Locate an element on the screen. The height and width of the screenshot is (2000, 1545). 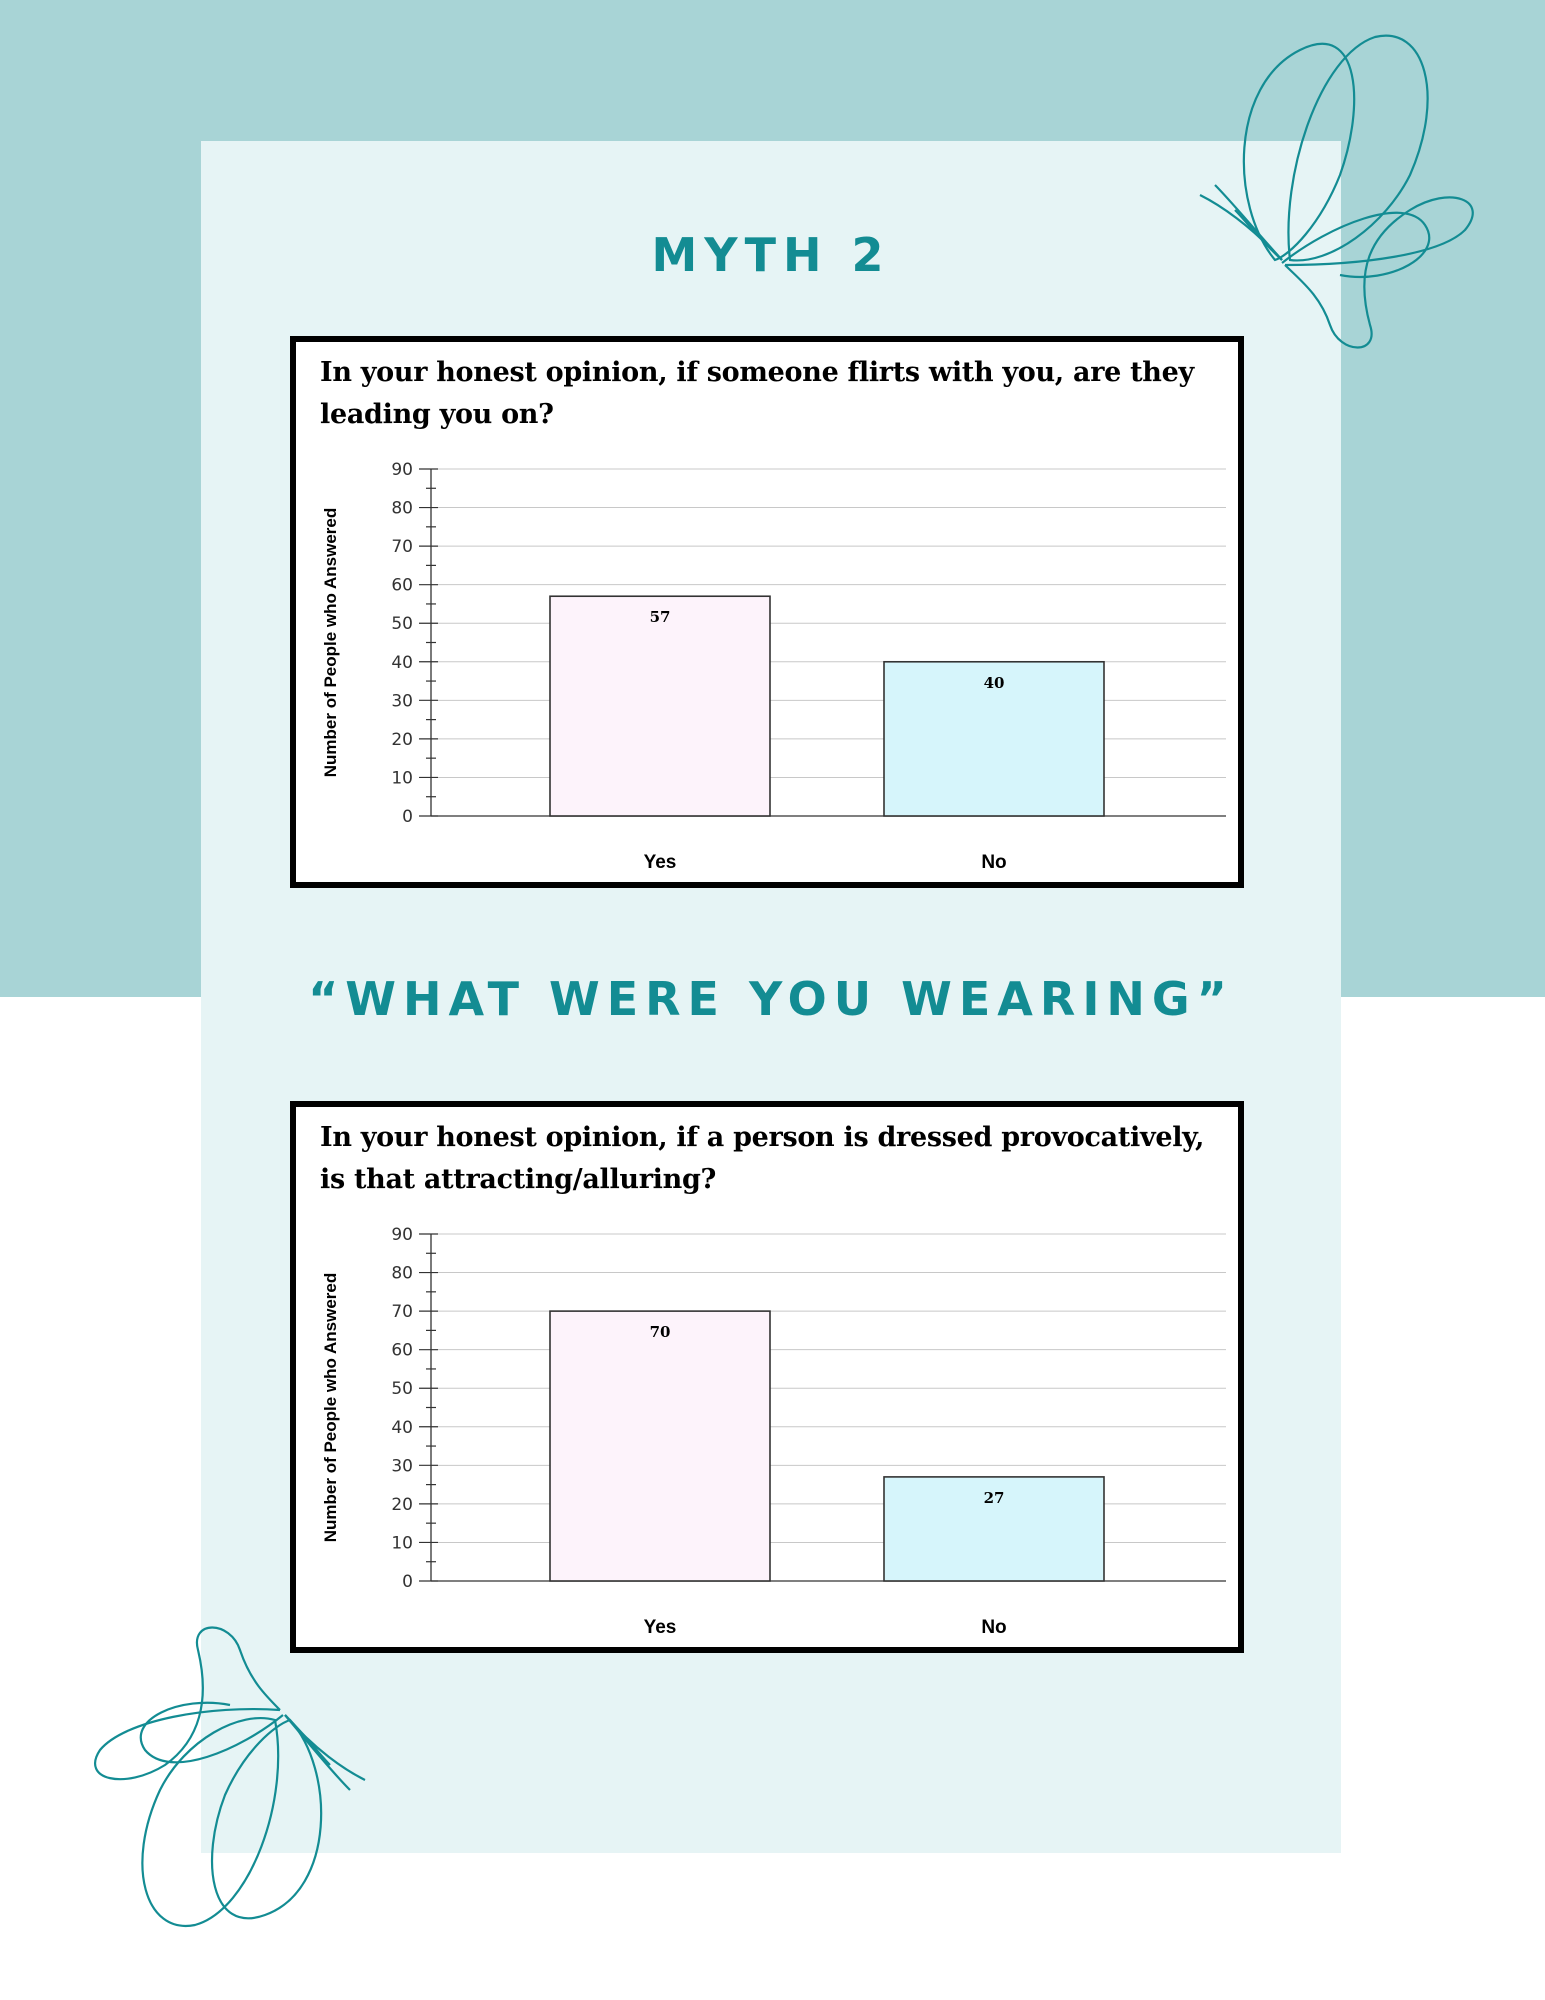
bar-value-label: 40 is located at coordinates (994, 683).